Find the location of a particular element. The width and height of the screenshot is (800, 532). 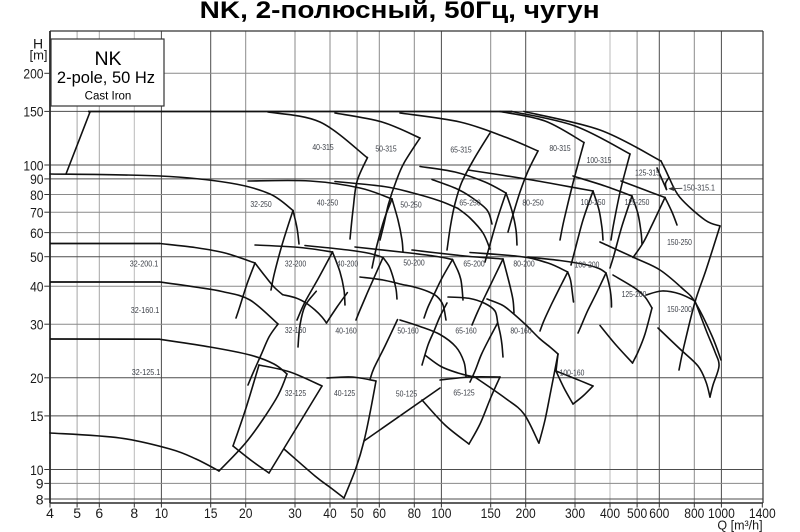

svg-text: 150-250 is located at coordinates (679, 242).